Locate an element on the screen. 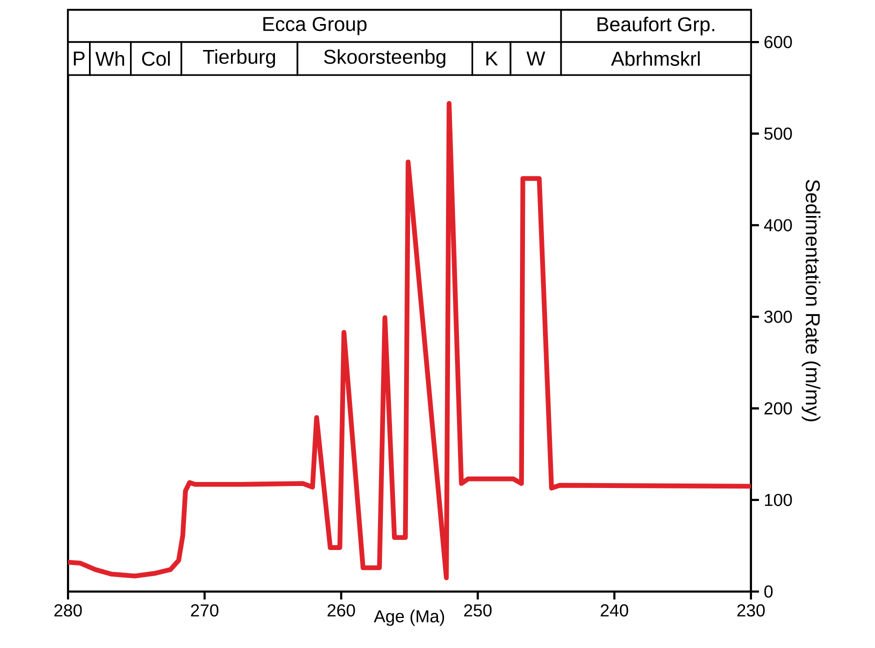  band-label: W is located at coordinates (536, 59).